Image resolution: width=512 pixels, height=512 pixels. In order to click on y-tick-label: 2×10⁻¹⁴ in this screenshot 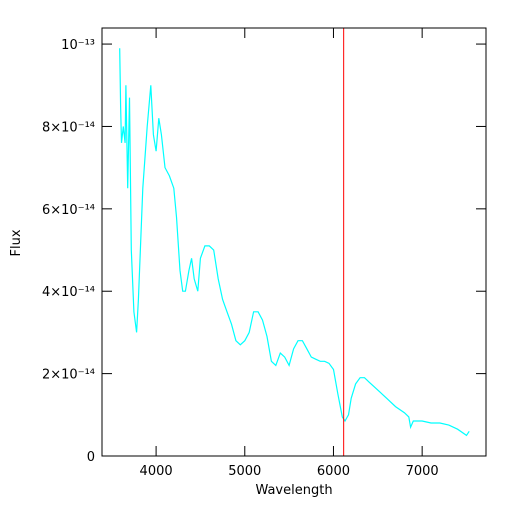, I will do `click(68, 375)`.